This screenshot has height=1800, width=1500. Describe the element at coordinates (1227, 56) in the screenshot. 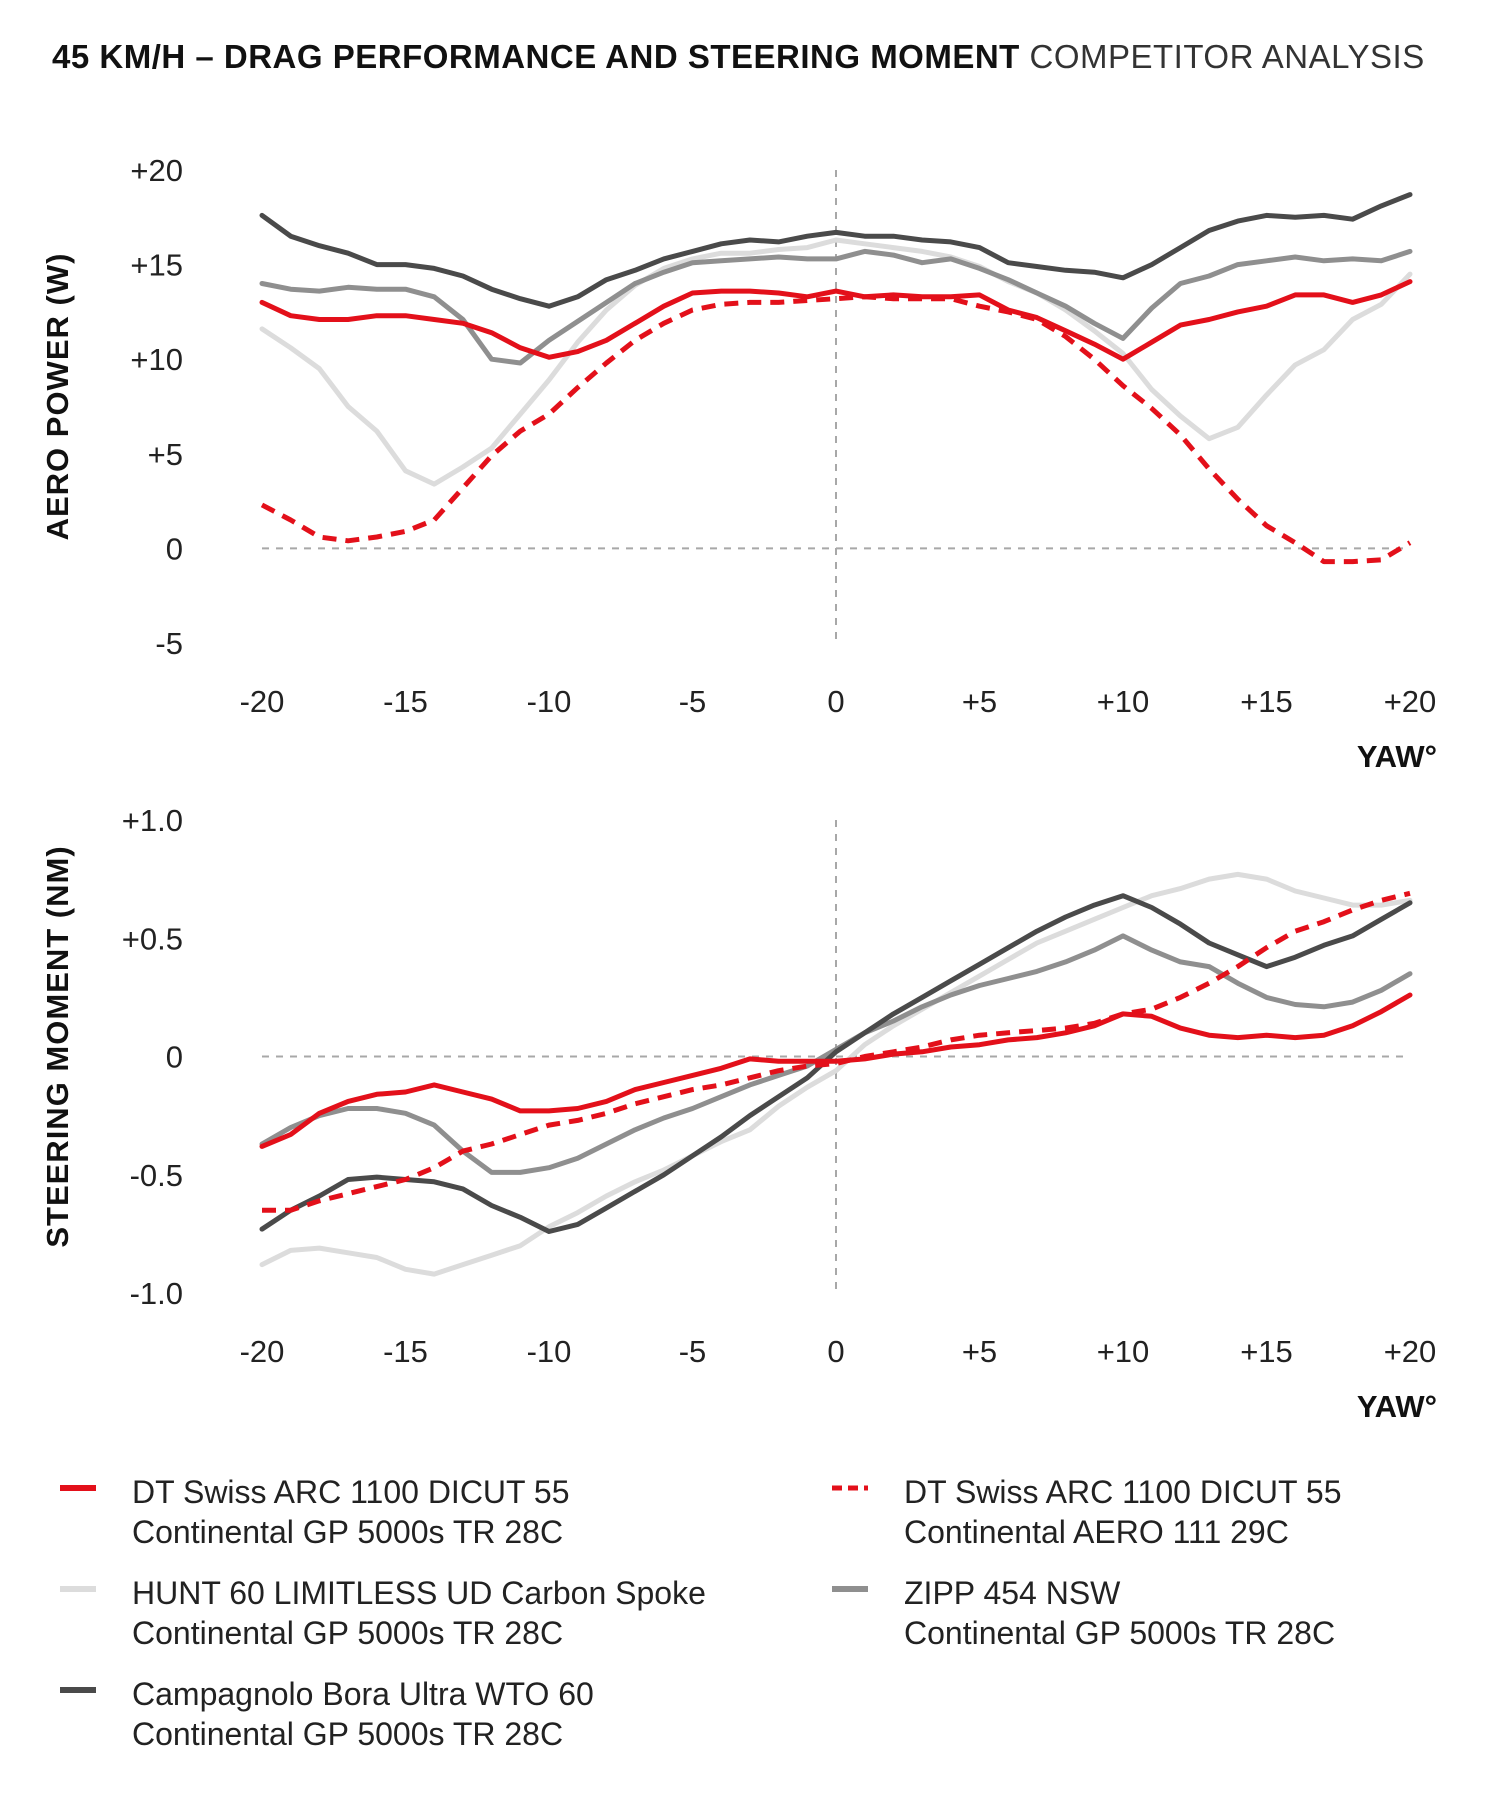

I see `title-light: COMPETITOR ANALYSIS` at that location.